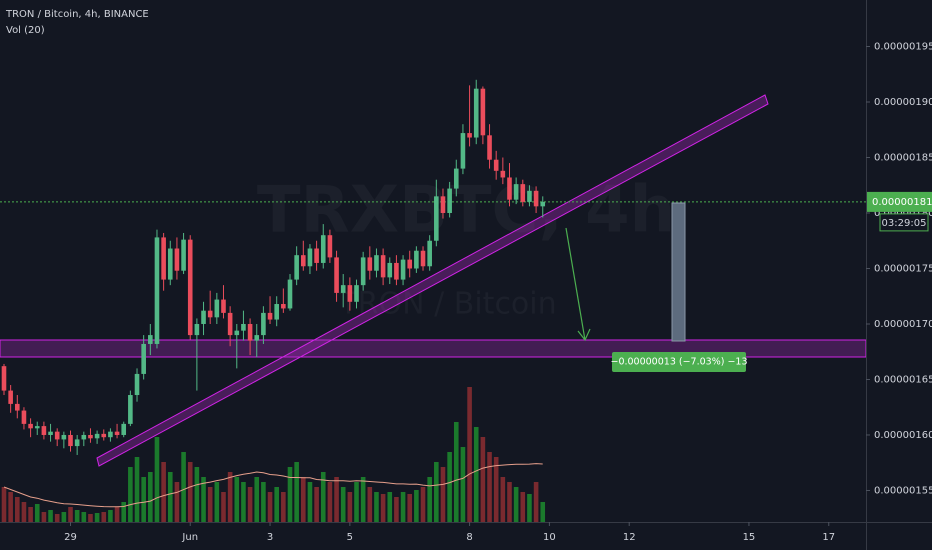 The image size is (932, 550). What do you see at coordinates (904, 223) in the screenshot?
I see `countdown-label: 03:29:05` at bounding box center [904, 223].